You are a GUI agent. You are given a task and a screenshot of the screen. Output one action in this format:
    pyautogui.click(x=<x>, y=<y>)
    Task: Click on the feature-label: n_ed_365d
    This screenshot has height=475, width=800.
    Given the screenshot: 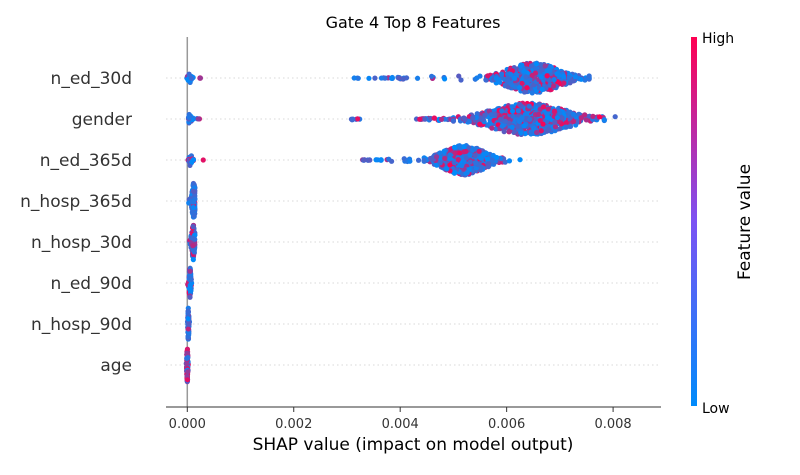 What is the action you would take?
    pyautogui.click(x=86, y=161)
    